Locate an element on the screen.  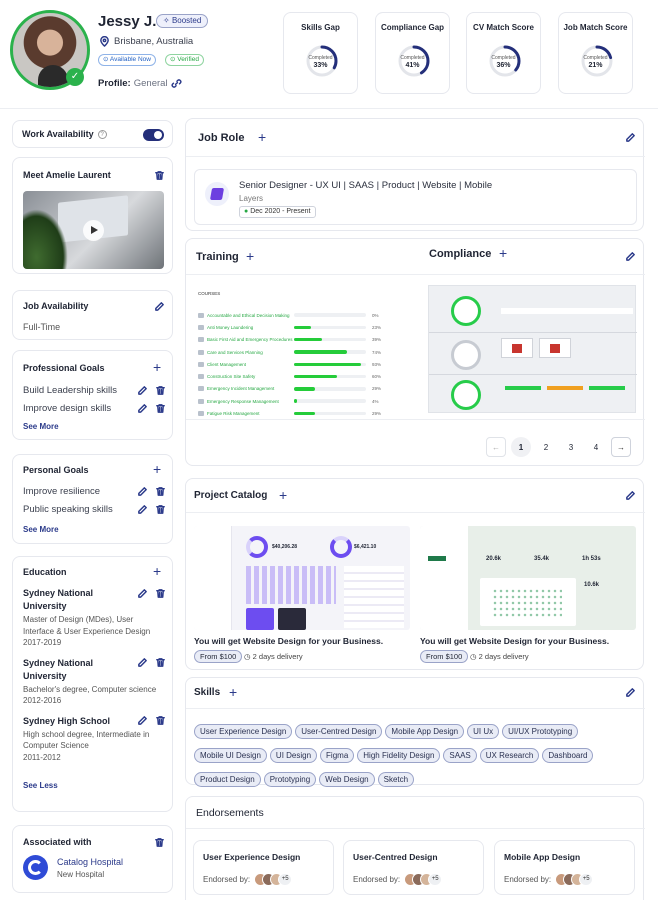
endorsement-card: Mobile App Design Endorsed by: +5 is located at coordinates (564, 867).